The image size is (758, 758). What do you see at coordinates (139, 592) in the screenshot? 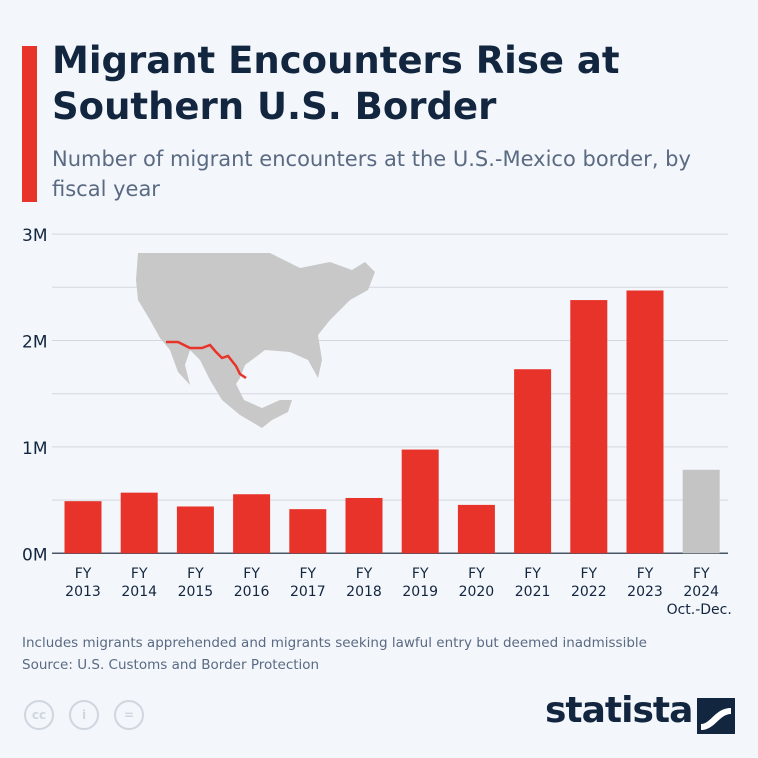
I see `x-tick-label: 2014` at bounding box center [139, 592].